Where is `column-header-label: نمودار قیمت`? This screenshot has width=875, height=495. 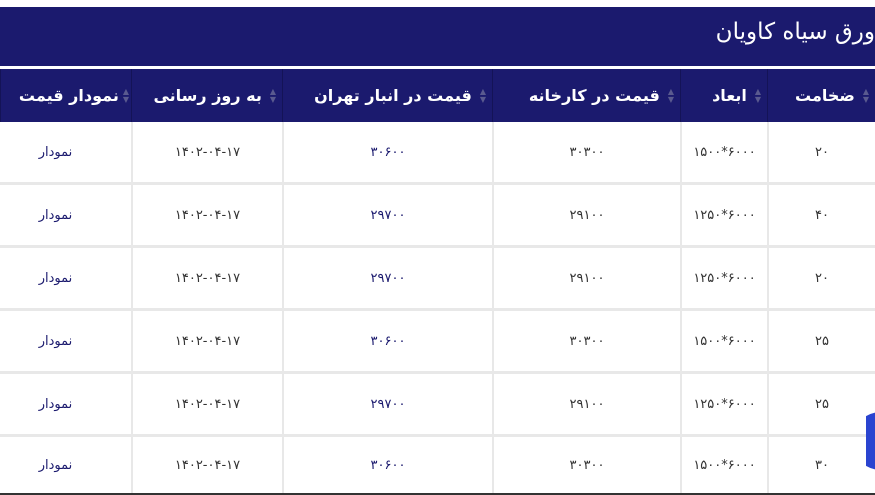
column-header-label: نمودار قیمت is located at coordinates (68, 95).